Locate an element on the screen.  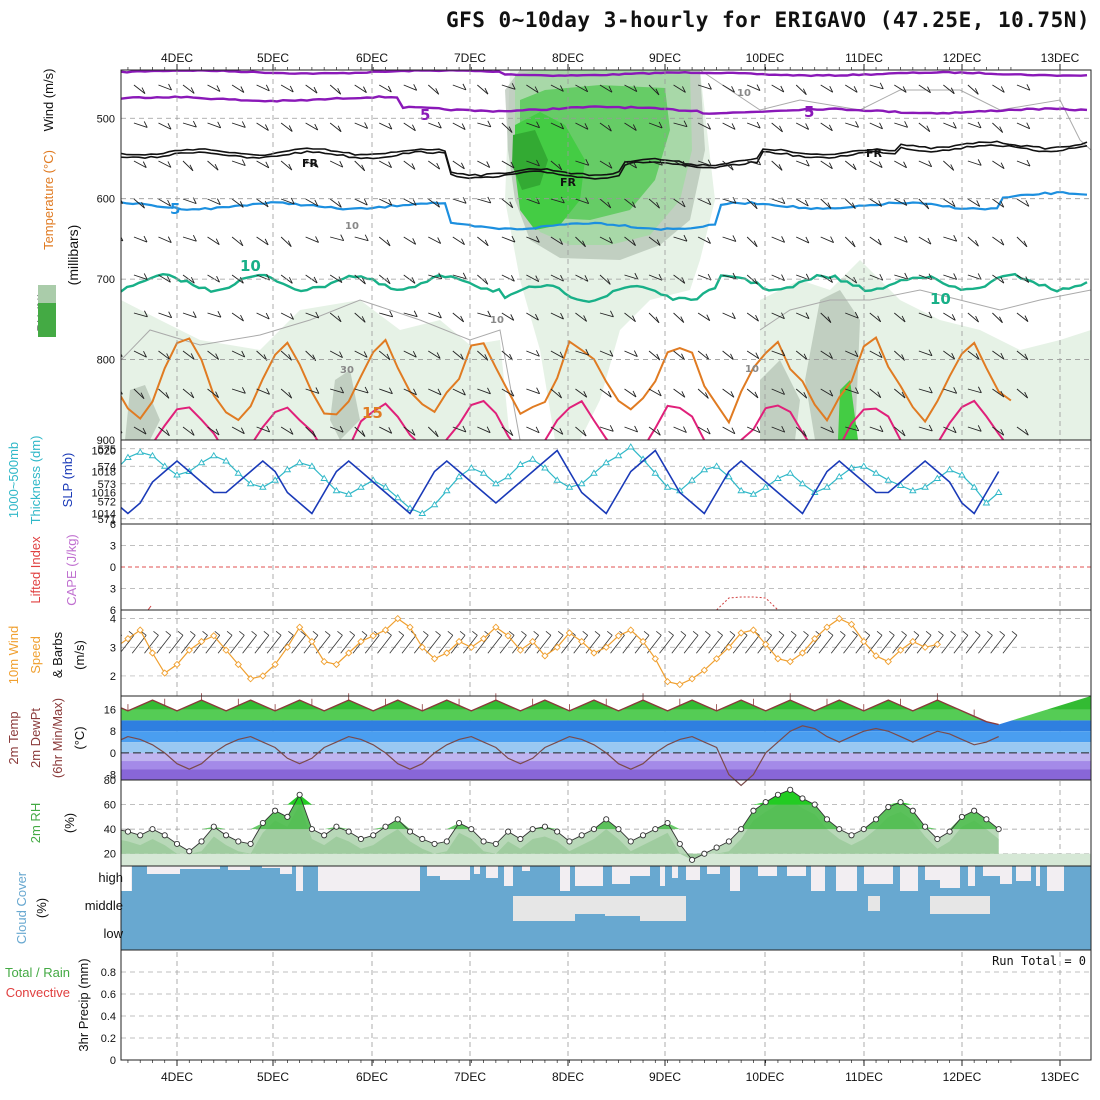
contour-label-fr1: FR is located at coordinates (310, 163).